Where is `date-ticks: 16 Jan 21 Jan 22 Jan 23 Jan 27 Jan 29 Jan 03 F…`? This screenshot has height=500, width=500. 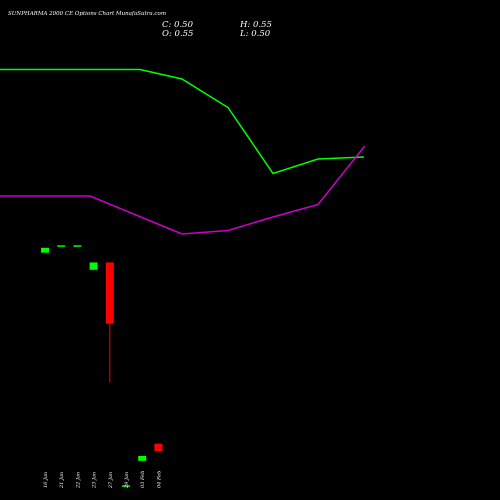 date-ticks: 16 Jan 21 Jan 22 Jan 23 Jan 27 Jan 29 Jan 03 F… is located at coordinates (102, 480).